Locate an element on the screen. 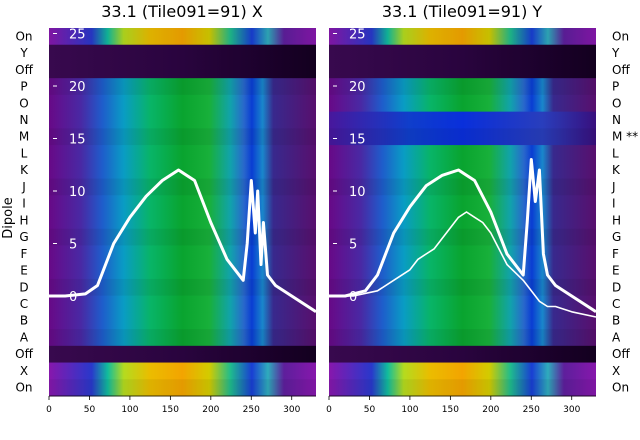  chart-title: 33.1 (Tile091=91) X is located at coordinates (182, 11).